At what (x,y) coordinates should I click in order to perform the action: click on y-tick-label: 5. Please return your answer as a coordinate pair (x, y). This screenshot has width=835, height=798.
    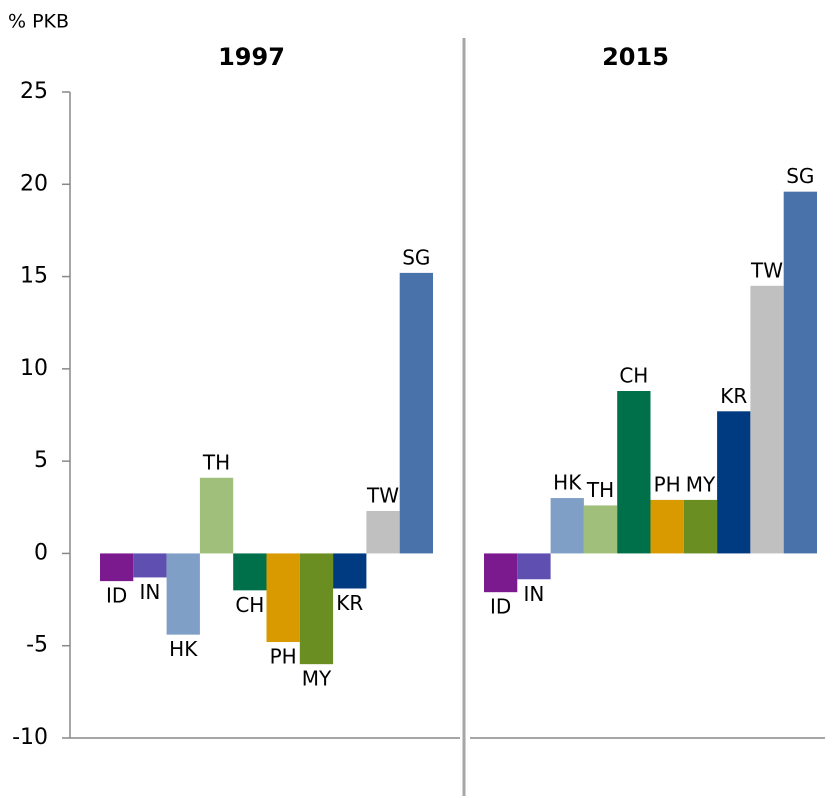
    Looking at the image, I should click on (41, 460).